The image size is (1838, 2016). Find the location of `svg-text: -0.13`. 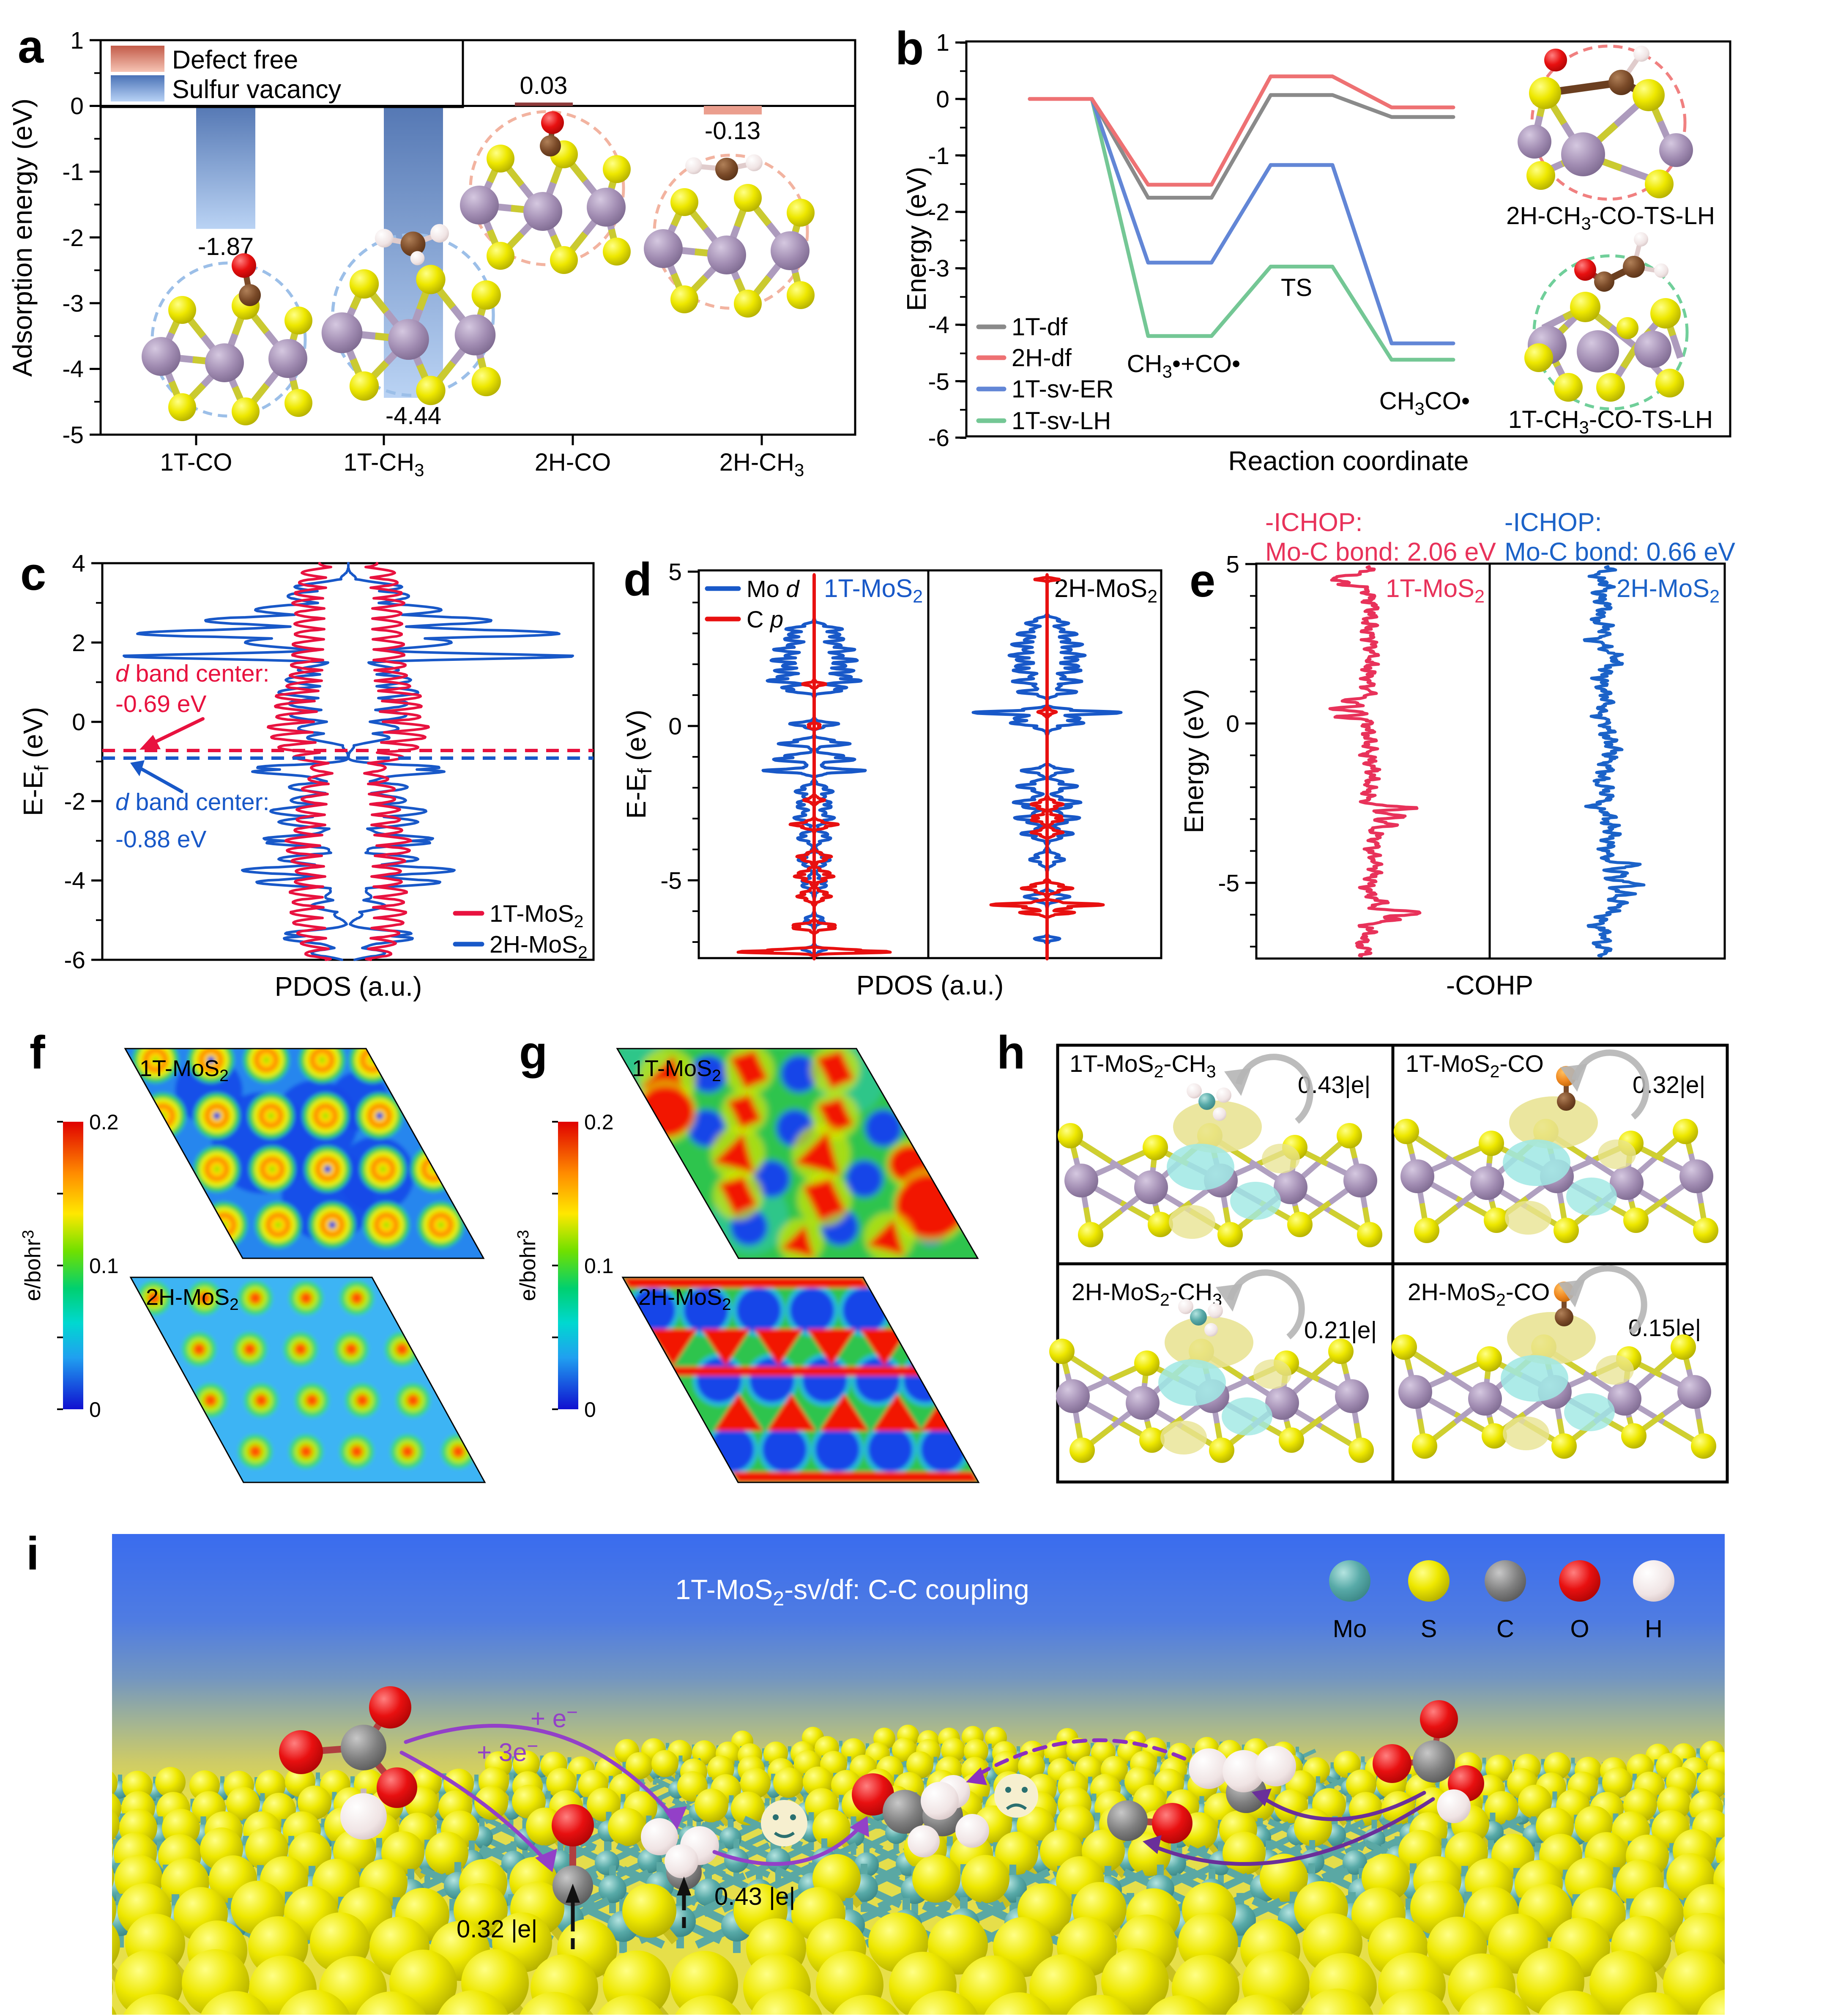

svg-text: -0.13 is located at coordinates (732, 131).